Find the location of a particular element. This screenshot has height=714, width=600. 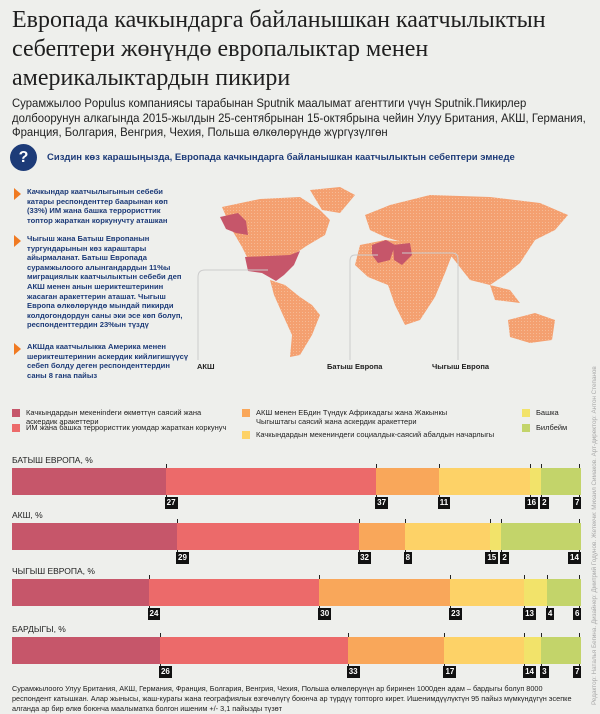

data-label: 30 is located at coordinates (325, 614).